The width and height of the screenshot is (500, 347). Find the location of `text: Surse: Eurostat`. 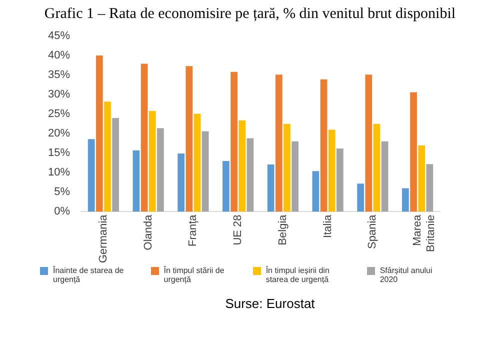

text: Surse: Eurostat is located at coordinates (270, 303).